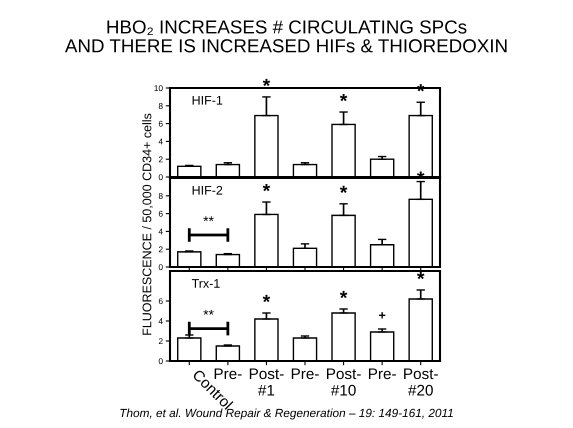  What do you see at coordinates (285, 36) in the screenshot?
I see `chart-title: HBO₂ INCREASES # CIRCULATING SPCs AND THERE IS INCREASED HIFs & THIOREDOXIN` at bounding box center [285, 36].